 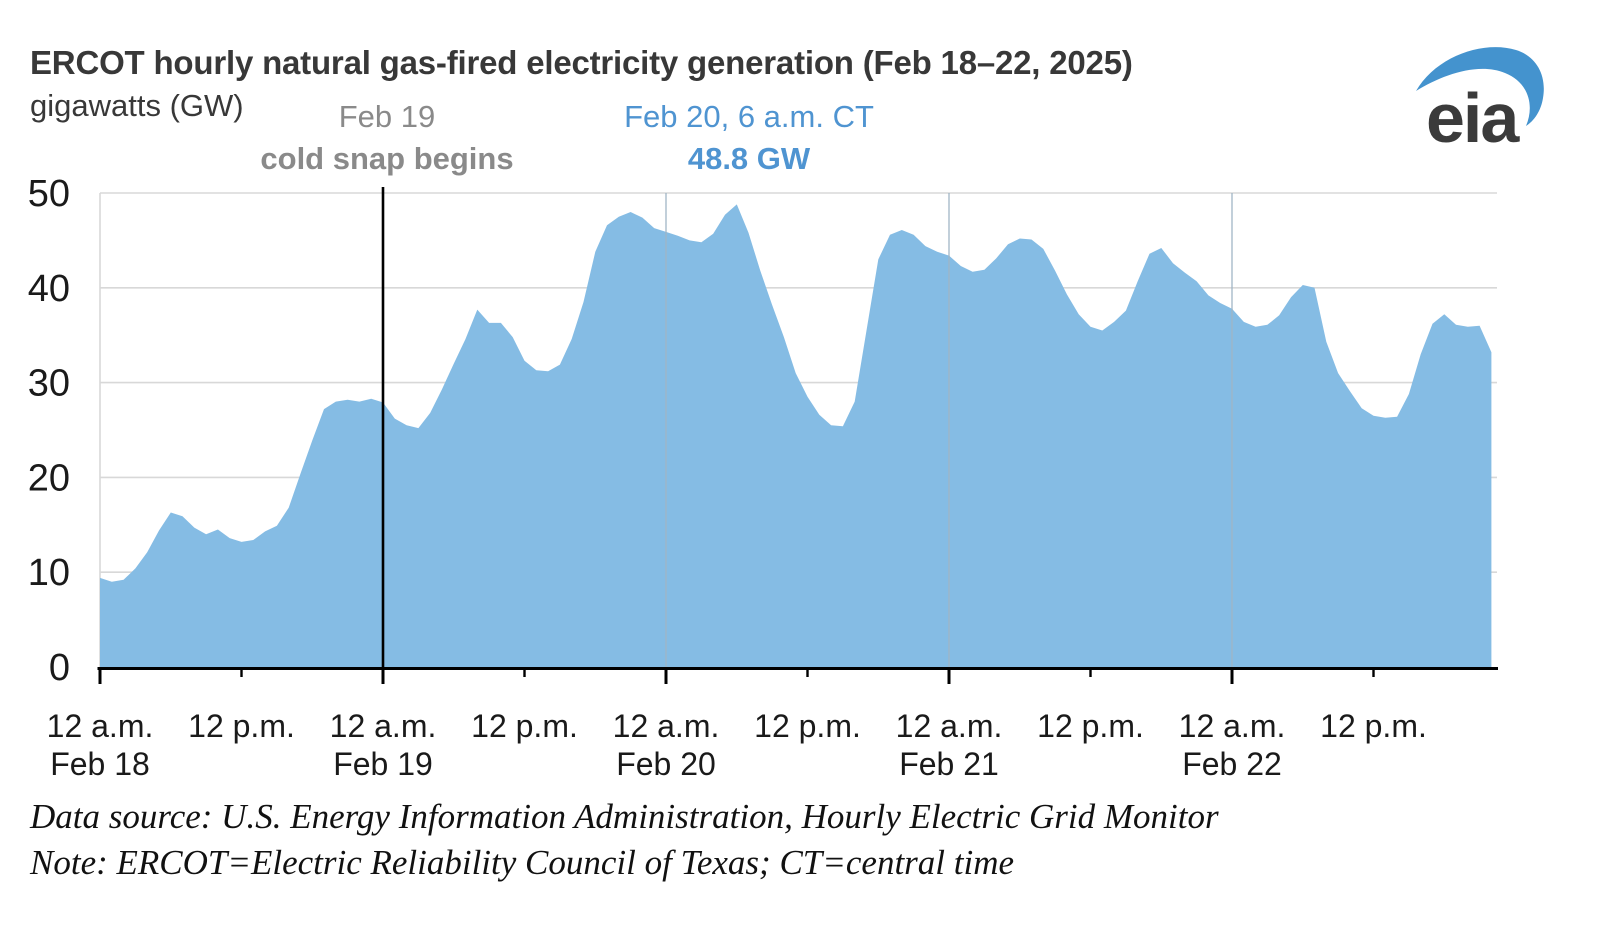 What do you see at coordinates (386, 138) in the screenshot?
I see `annotation-cold-snap: Feb 19 cold snap begins` at bounding box center [386, 138].